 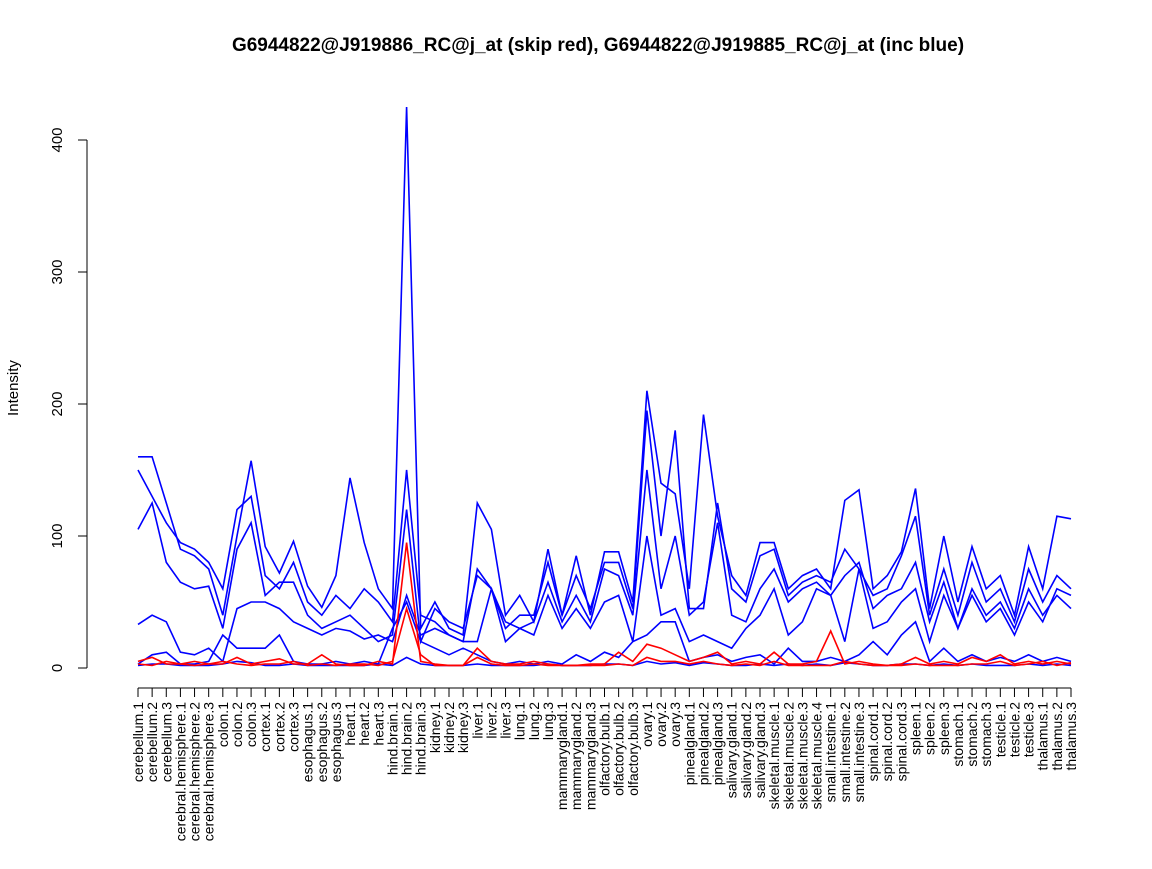 I want to click on x-tick-label: liver.1, so click(x=477, y=720).